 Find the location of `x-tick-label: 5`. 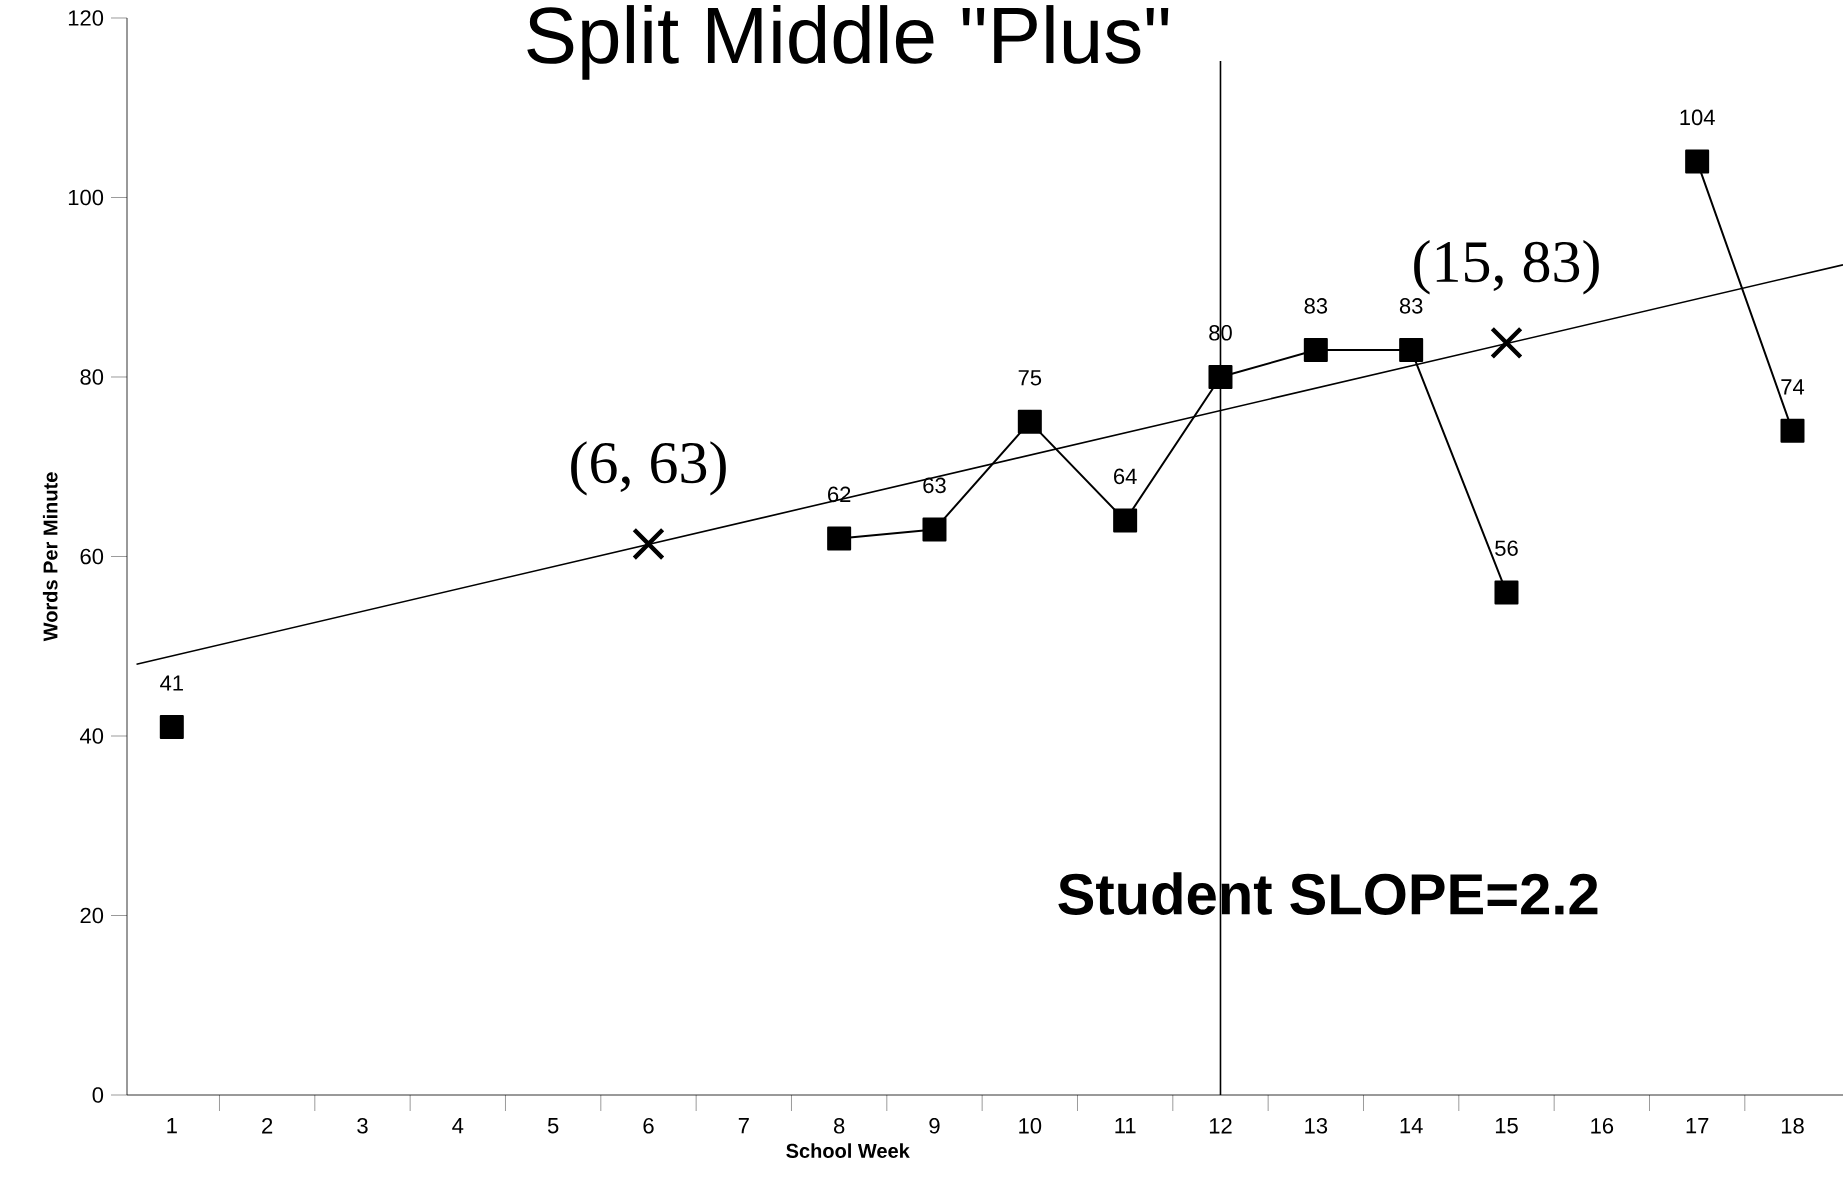

x-tick-label: 5 is located at coordinates (553, 1126).